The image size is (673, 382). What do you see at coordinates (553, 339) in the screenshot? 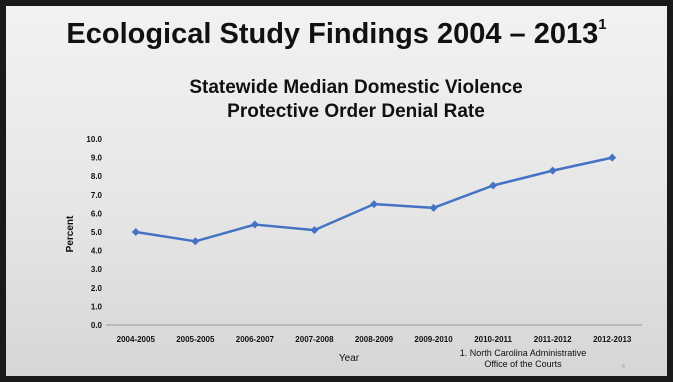
I see `x-tick-label: 2011-2012` at bounding box center [553, 339].